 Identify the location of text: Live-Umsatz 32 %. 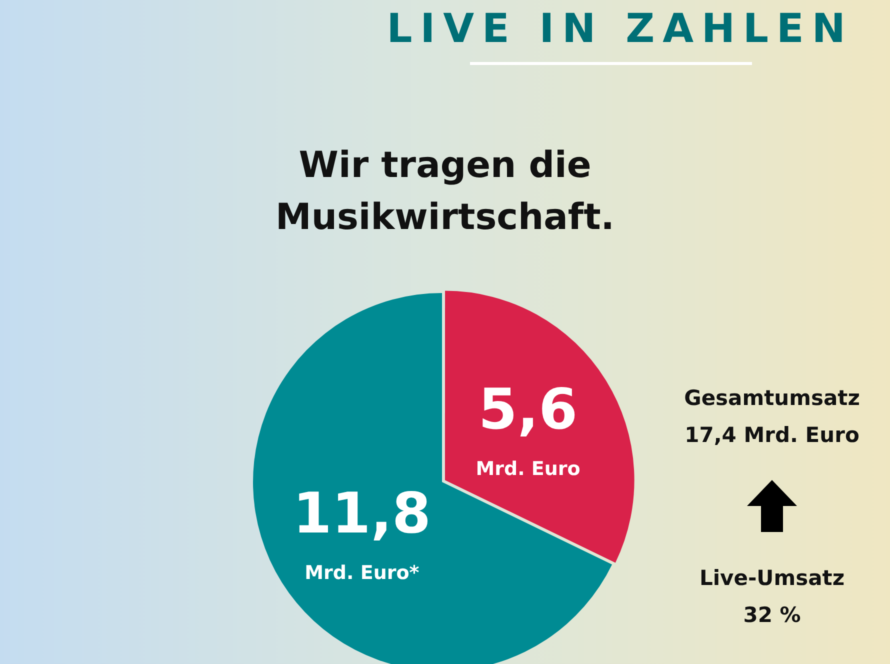
(772, 597).